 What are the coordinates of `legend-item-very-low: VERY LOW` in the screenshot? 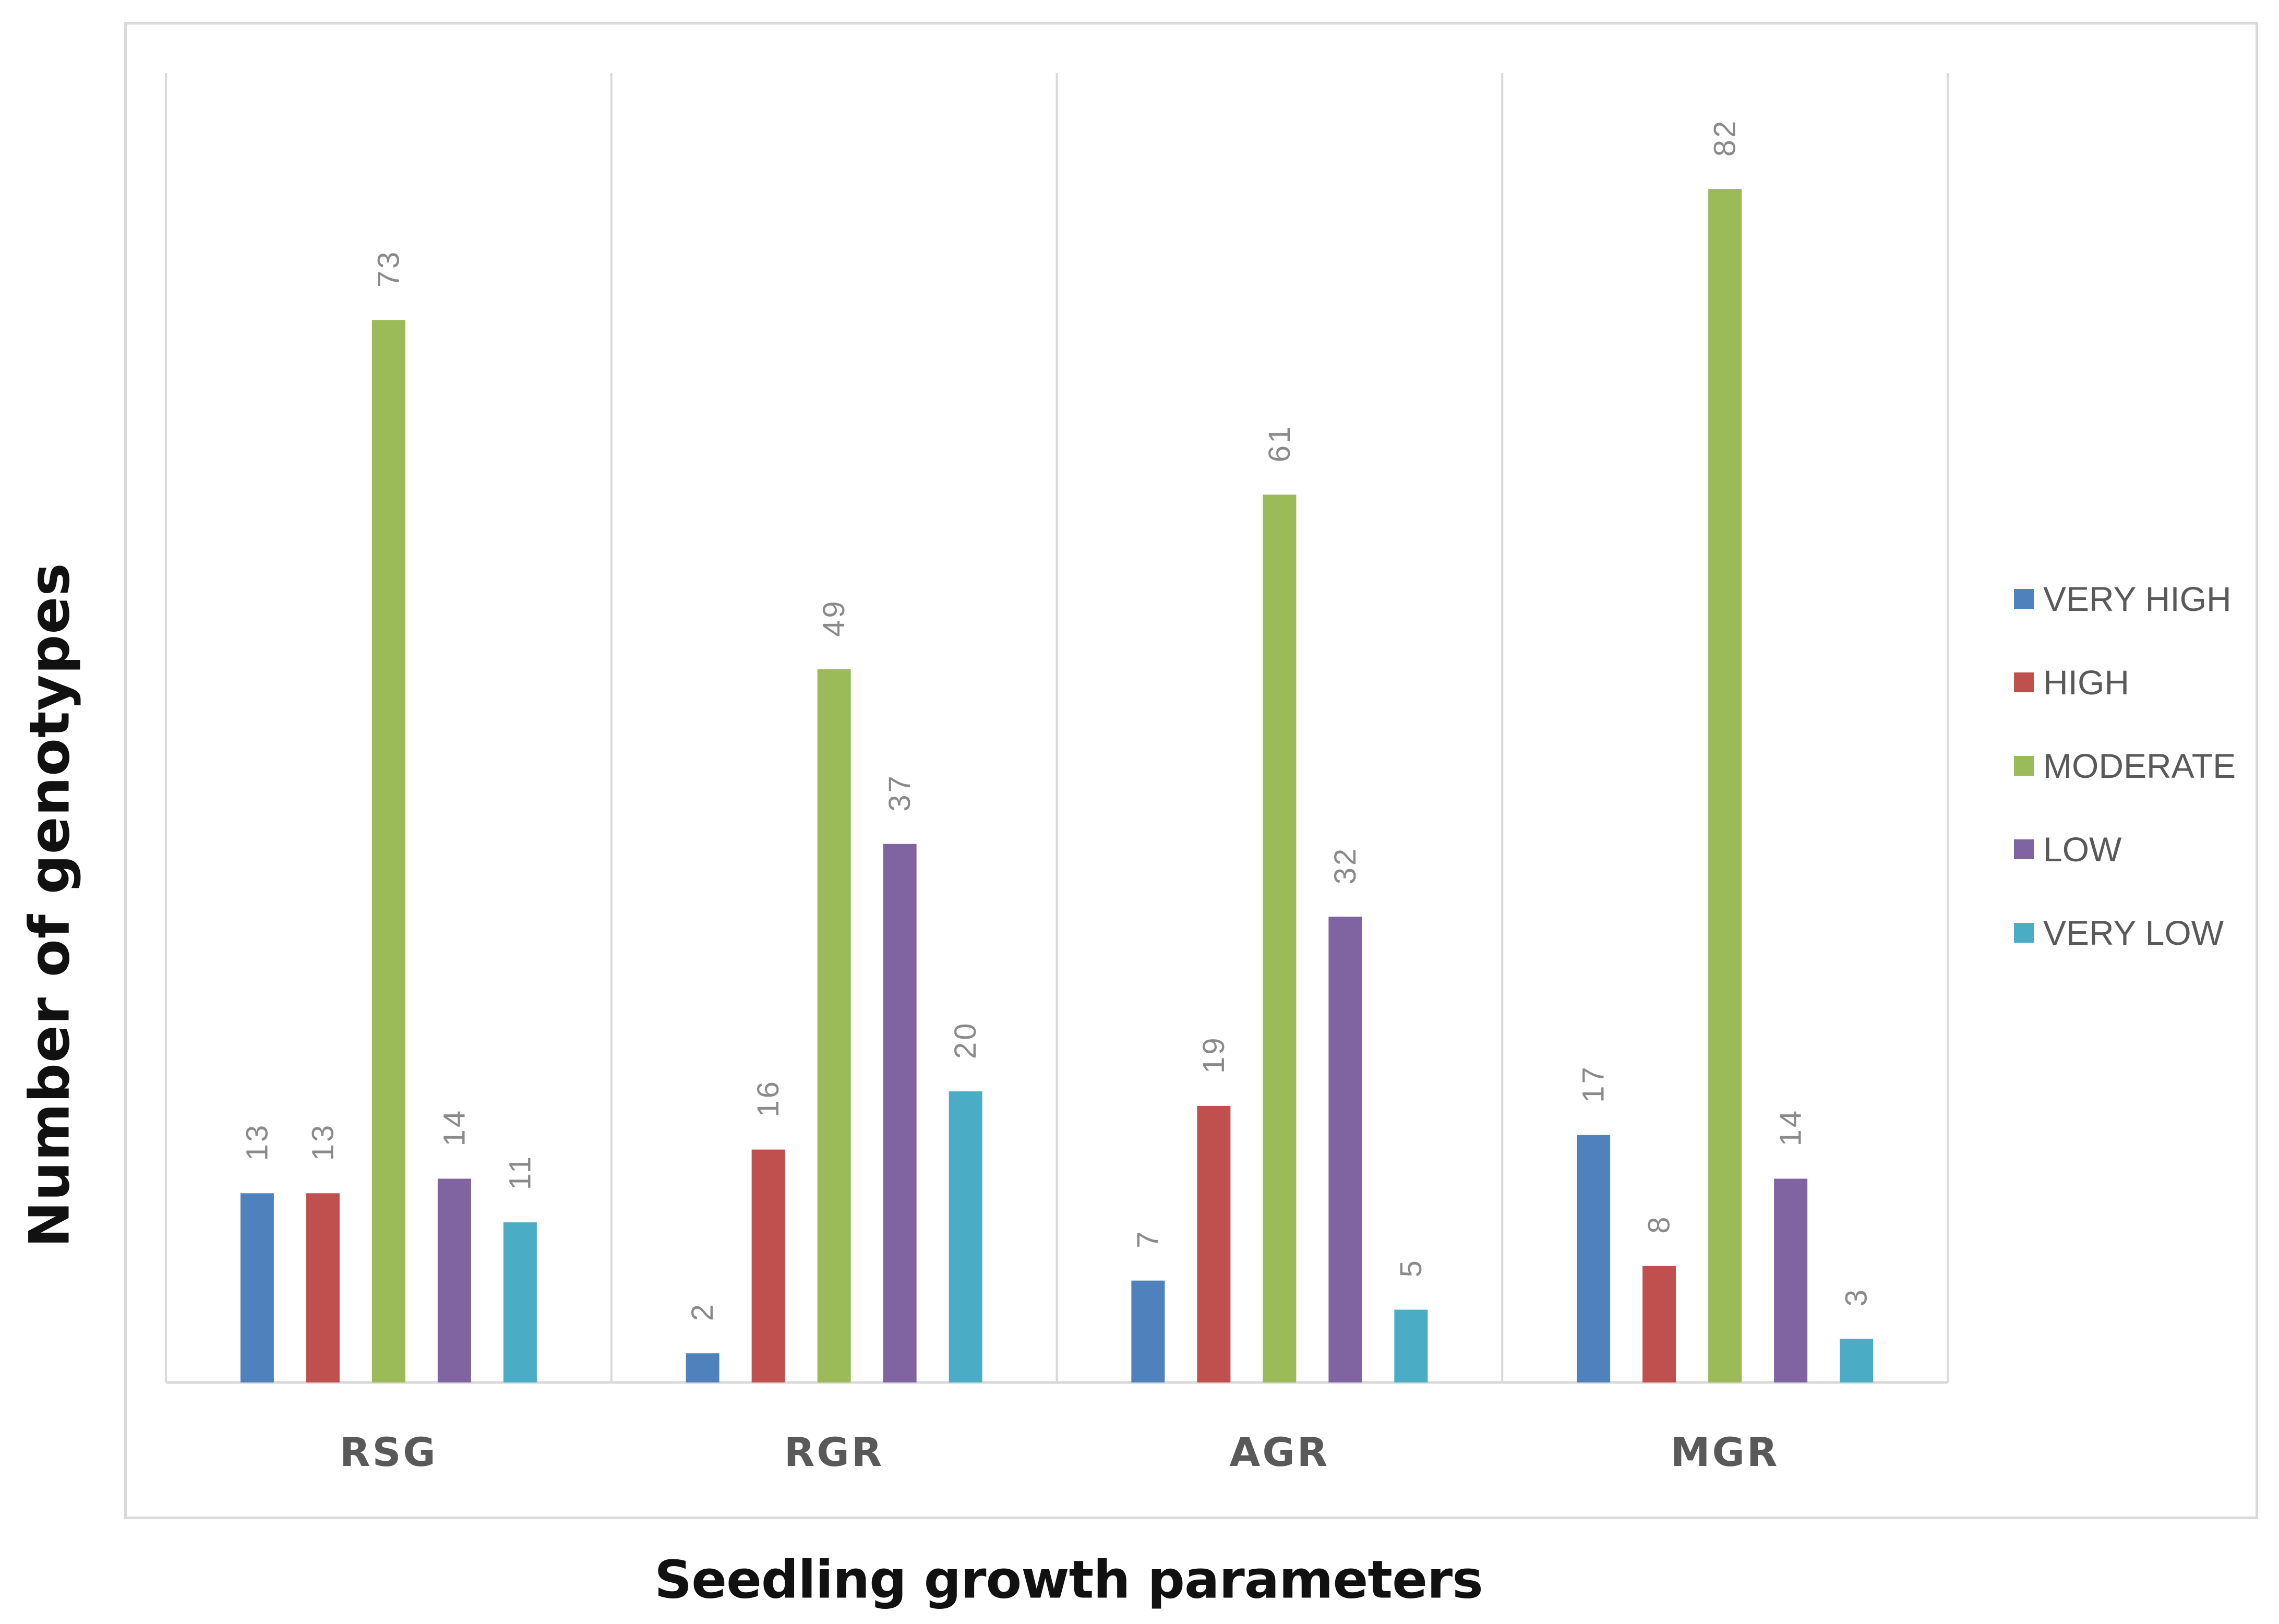 It's located at (2119, 932).